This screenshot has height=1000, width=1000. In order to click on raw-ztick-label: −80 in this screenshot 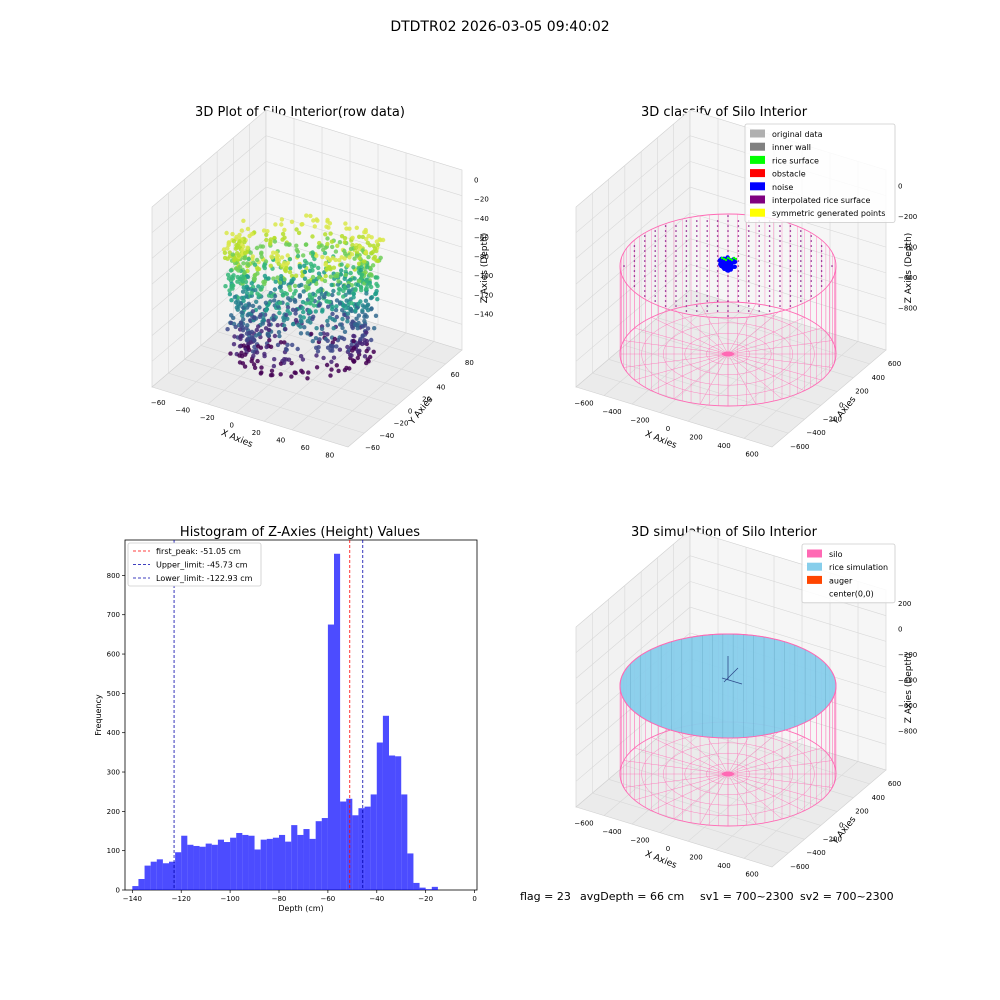, I will do `click(481, 257)`.